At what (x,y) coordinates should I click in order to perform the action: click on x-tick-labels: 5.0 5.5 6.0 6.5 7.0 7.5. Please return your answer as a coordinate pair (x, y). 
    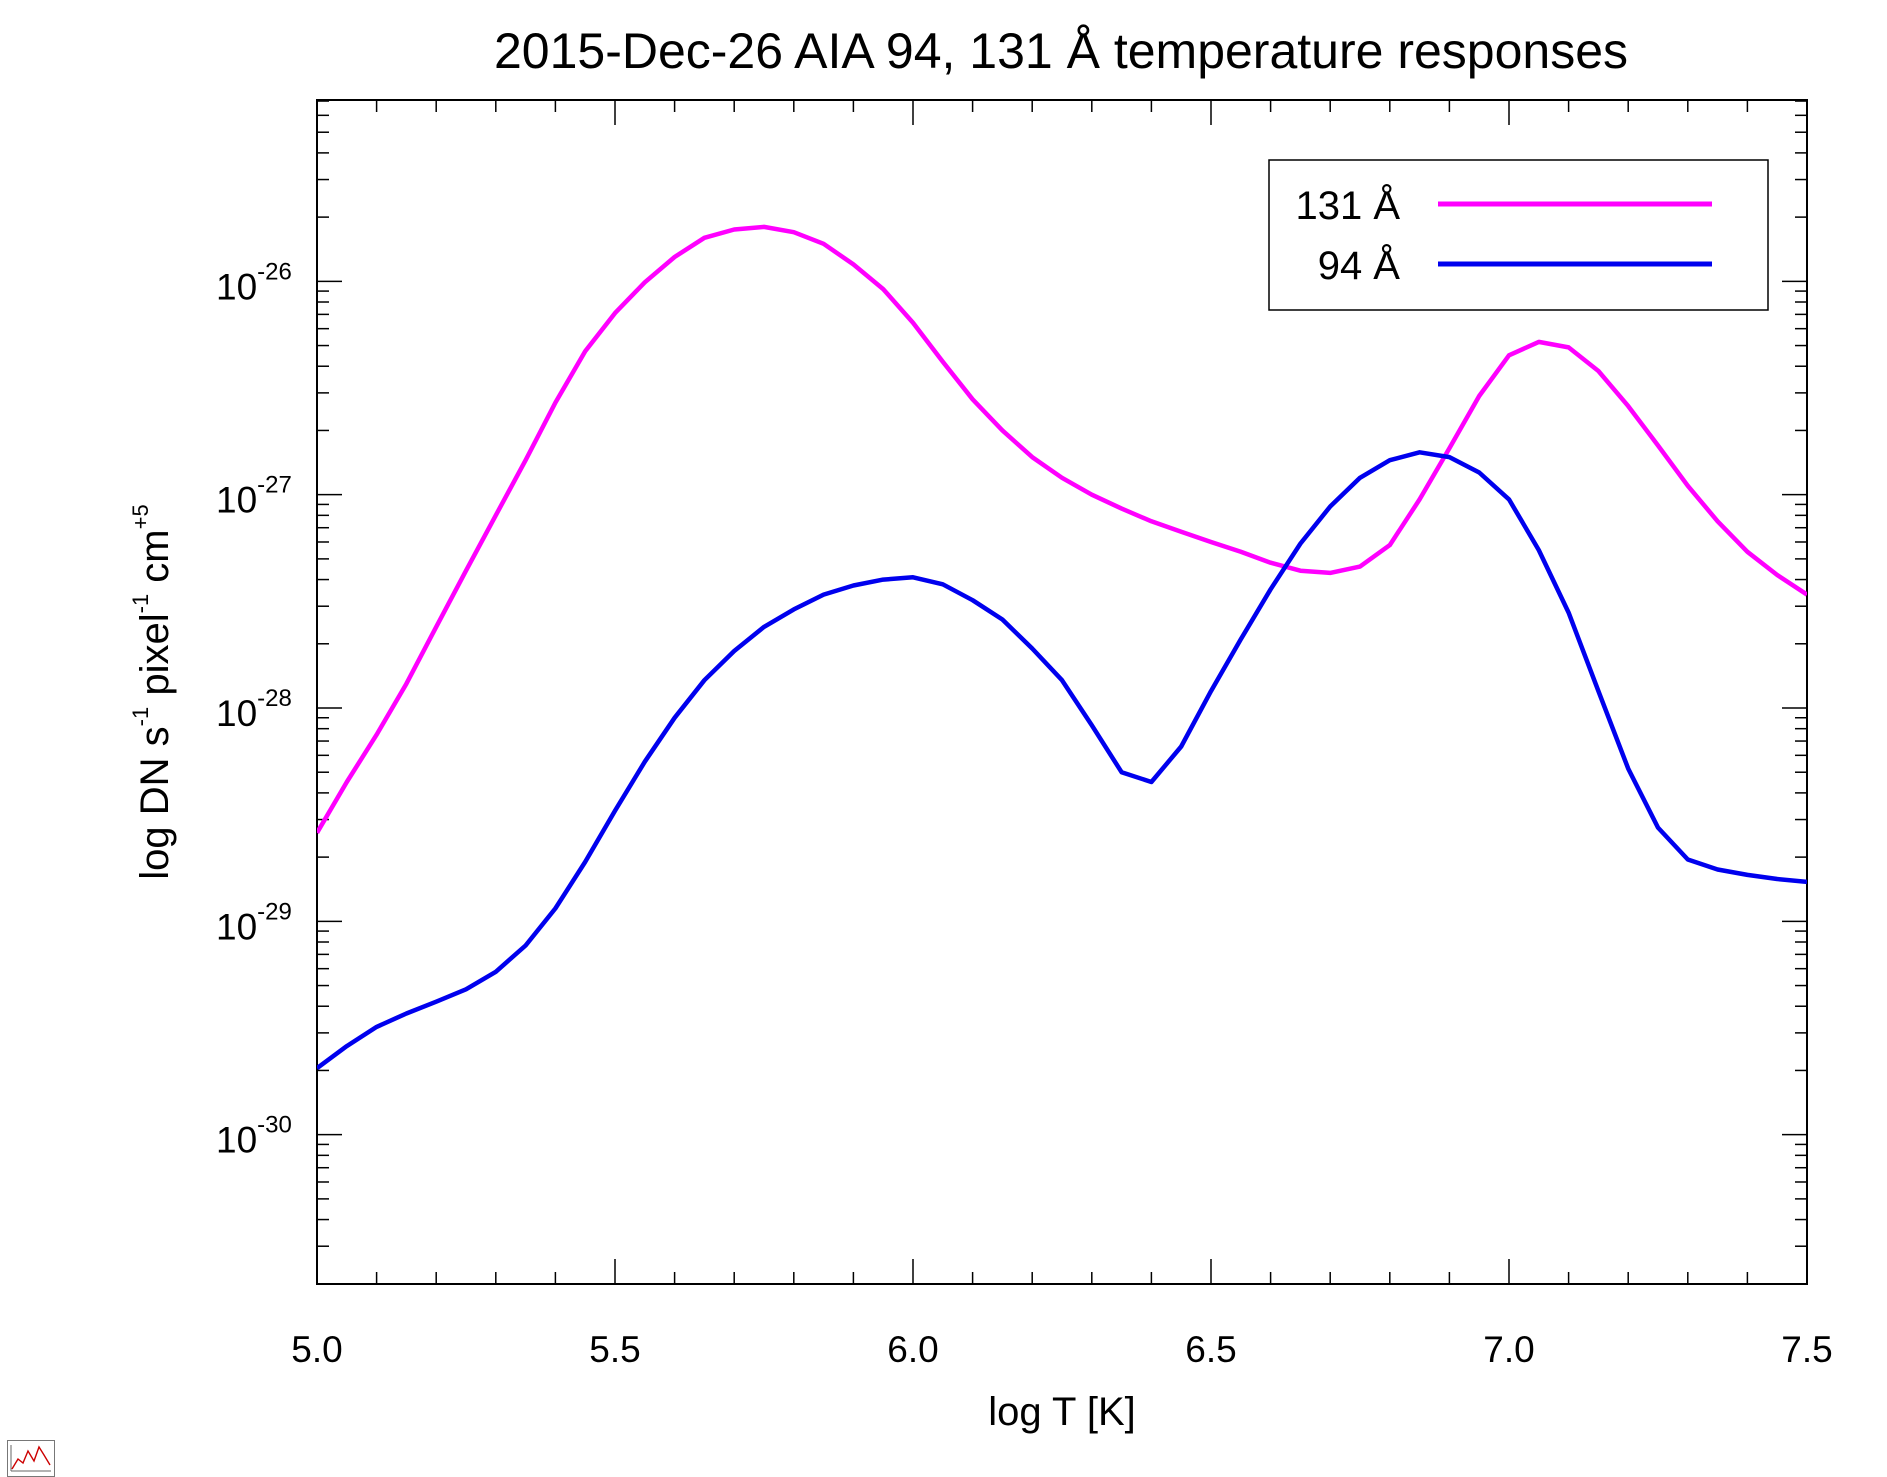
    Looking at the image, I should click on (1061, 1349).